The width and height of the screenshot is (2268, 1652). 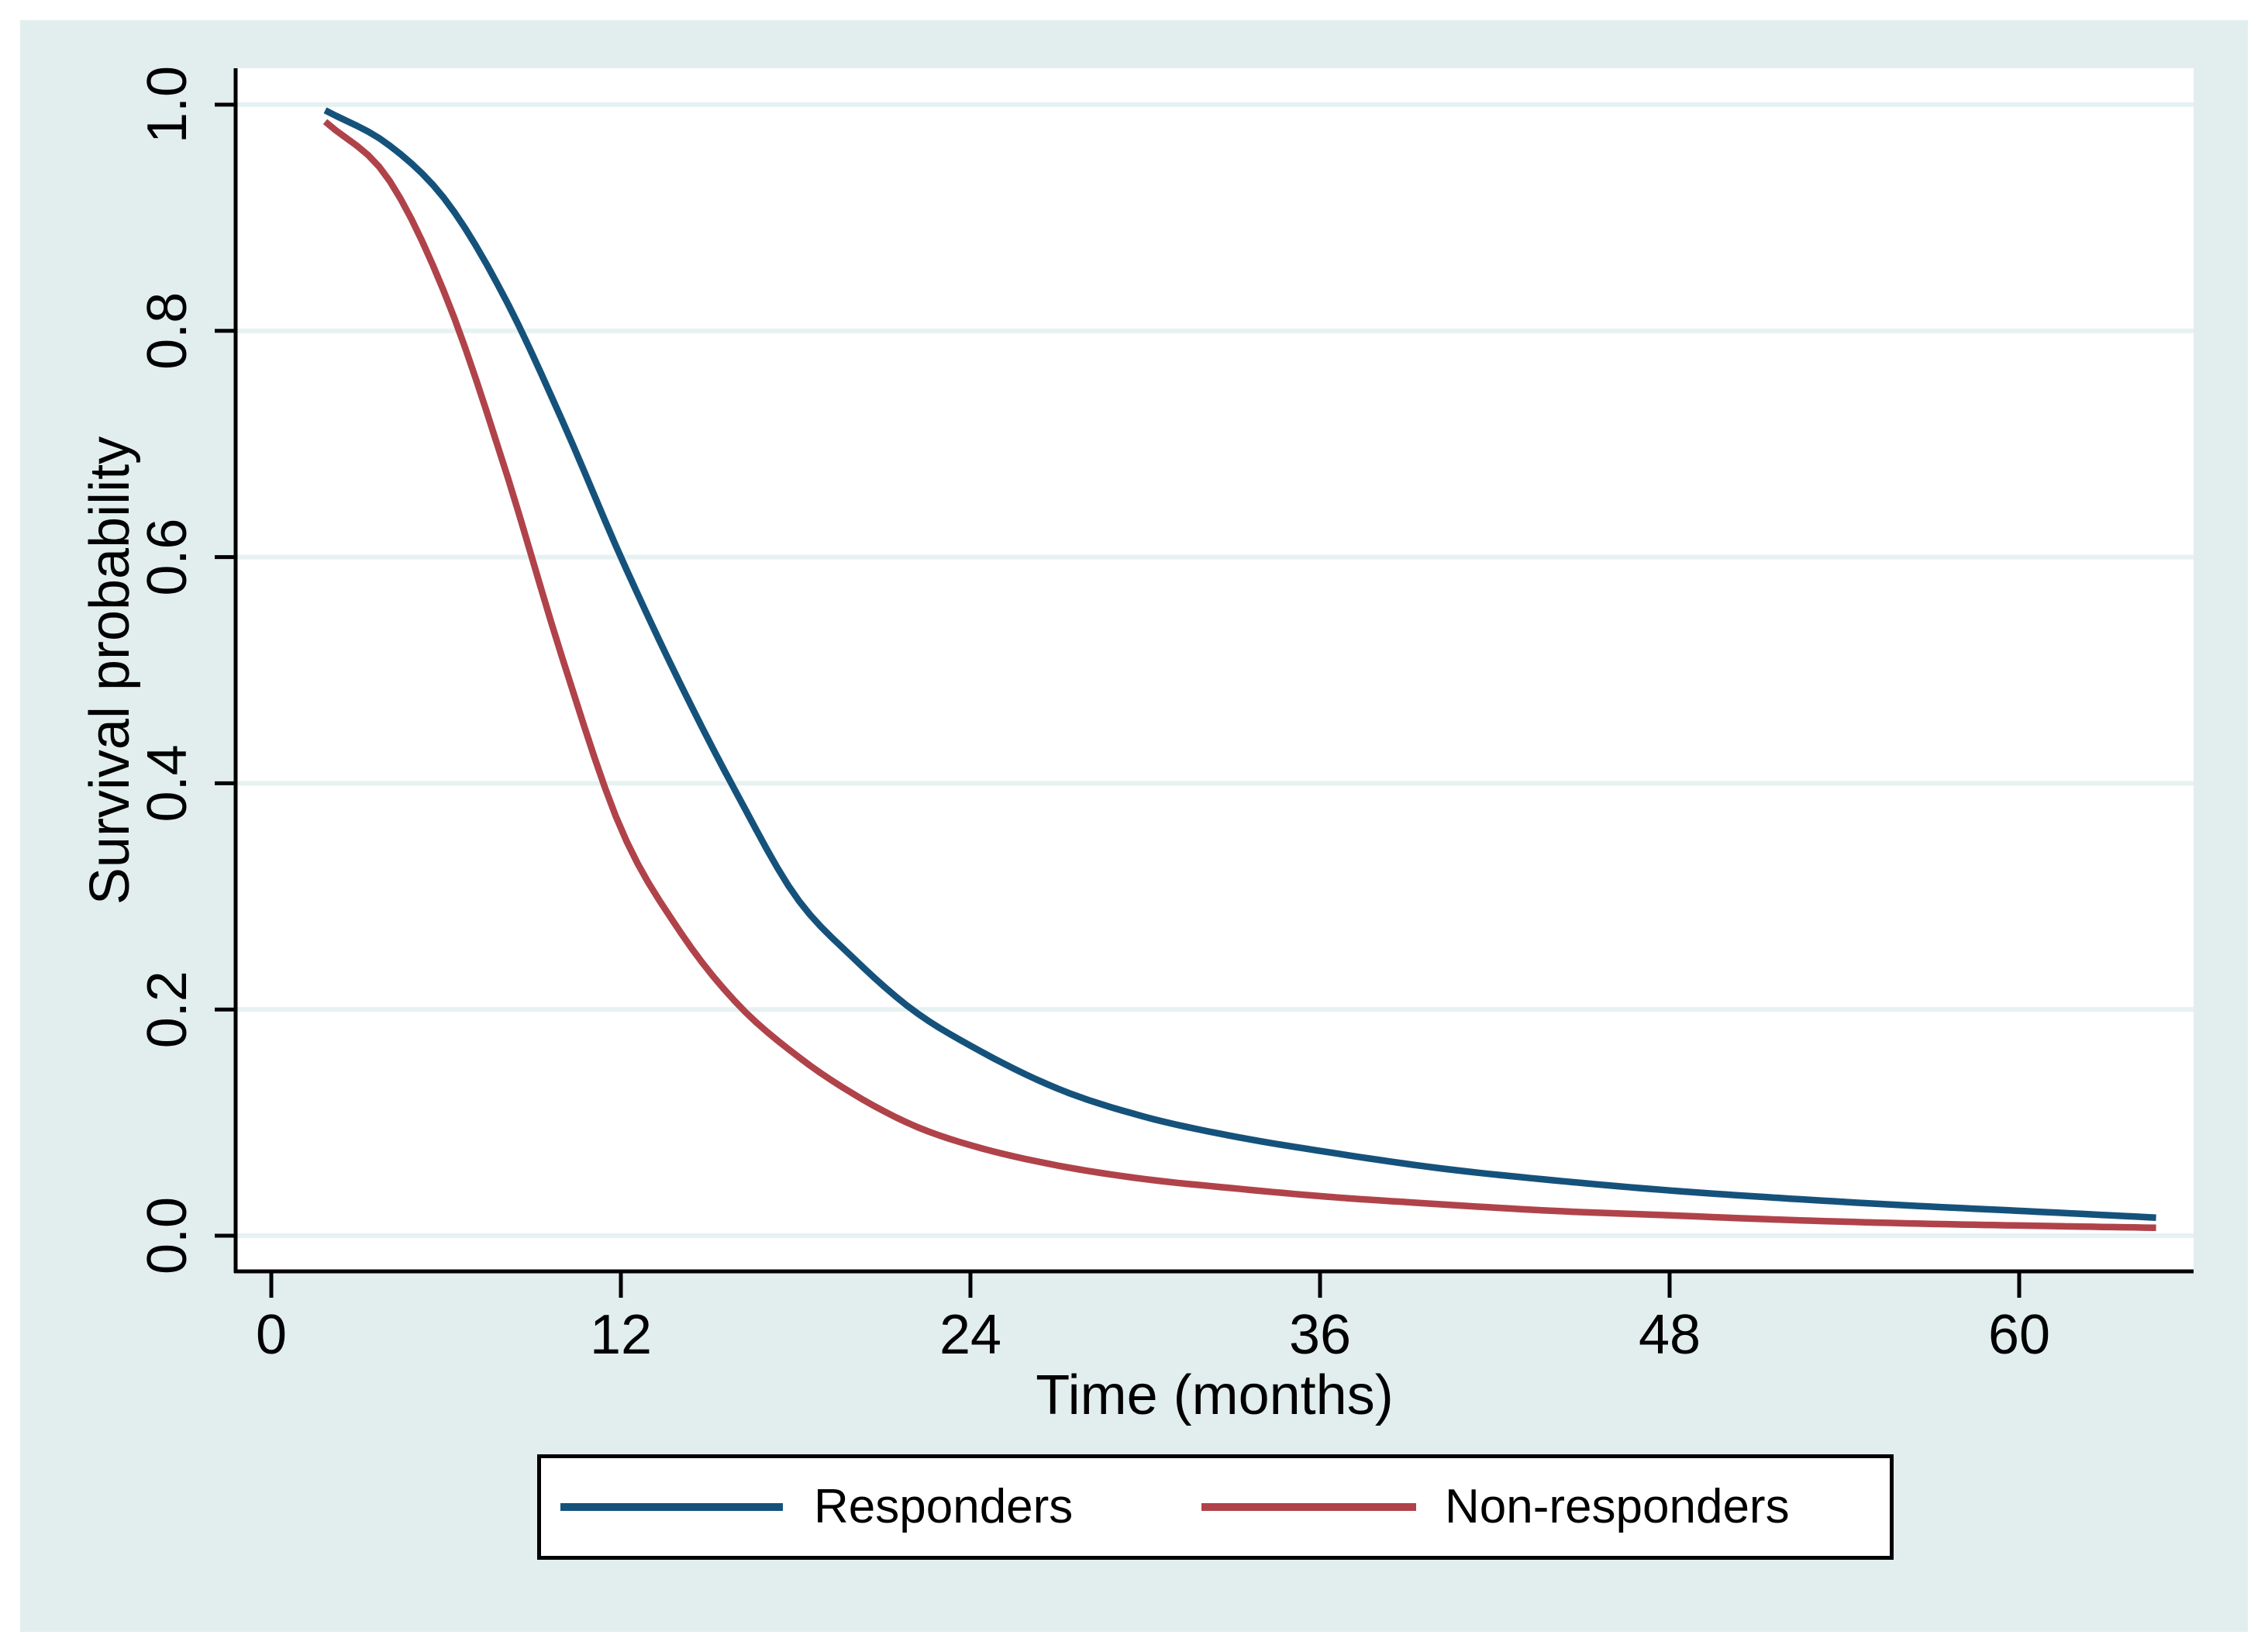 What do you see at coordinates (167, 104) in the screenshot?
I see `y-tick-label-1.0: 1.0` at bounding box center [167, 104].